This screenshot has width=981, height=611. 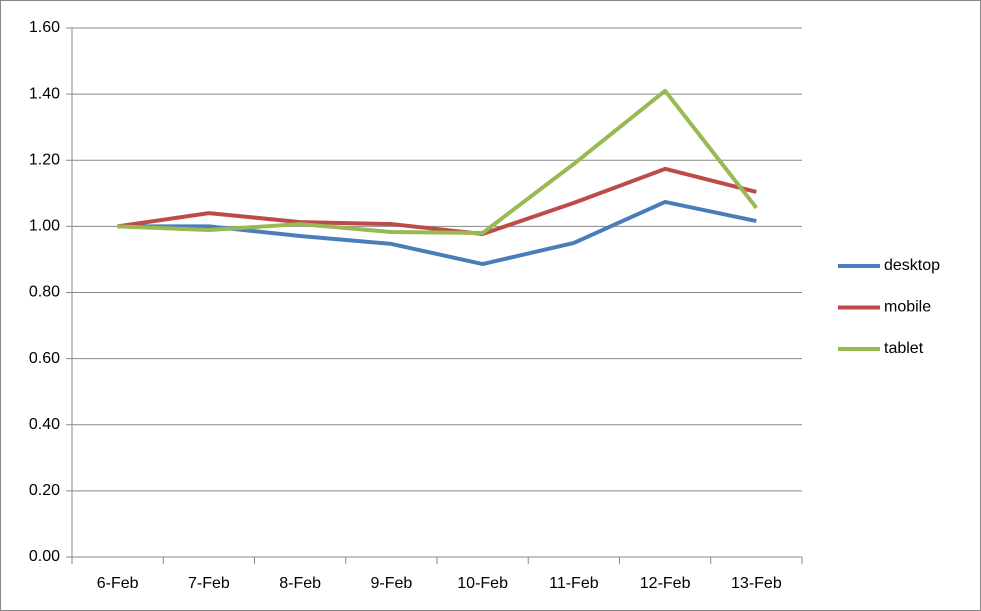 What do you see at coordinates (904, 348) in the screenshot?
I see `legend-label: tablet` at bounding box center [904, 348].